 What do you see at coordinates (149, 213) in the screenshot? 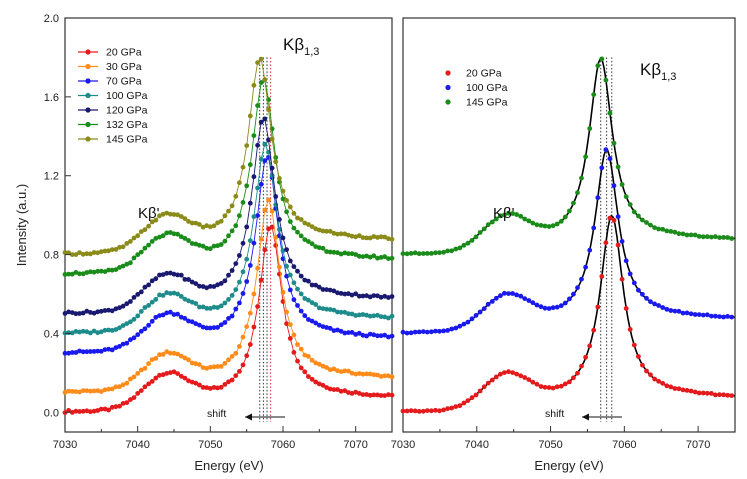
I see `left-satellite-label: Kβ'` at bounding box center [149, 213].